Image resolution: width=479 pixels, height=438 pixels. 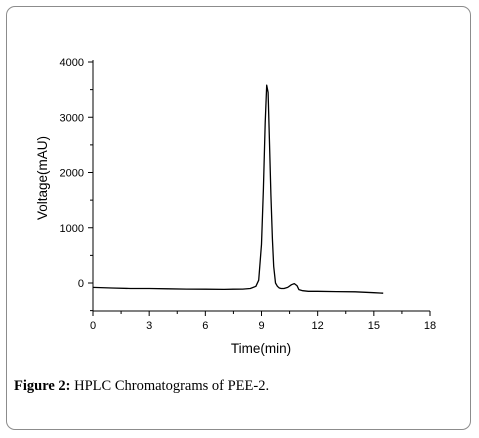 What do you see at coordinates (72, 229) in the screenshot?
I see `y-tick-label: 1000` at bounding box center [72, 229].